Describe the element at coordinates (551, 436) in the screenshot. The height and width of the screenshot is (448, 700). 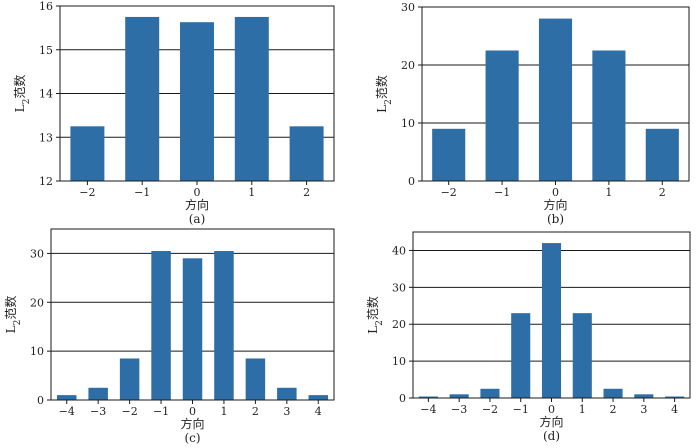
I see `panel-label: (d)` at that location.